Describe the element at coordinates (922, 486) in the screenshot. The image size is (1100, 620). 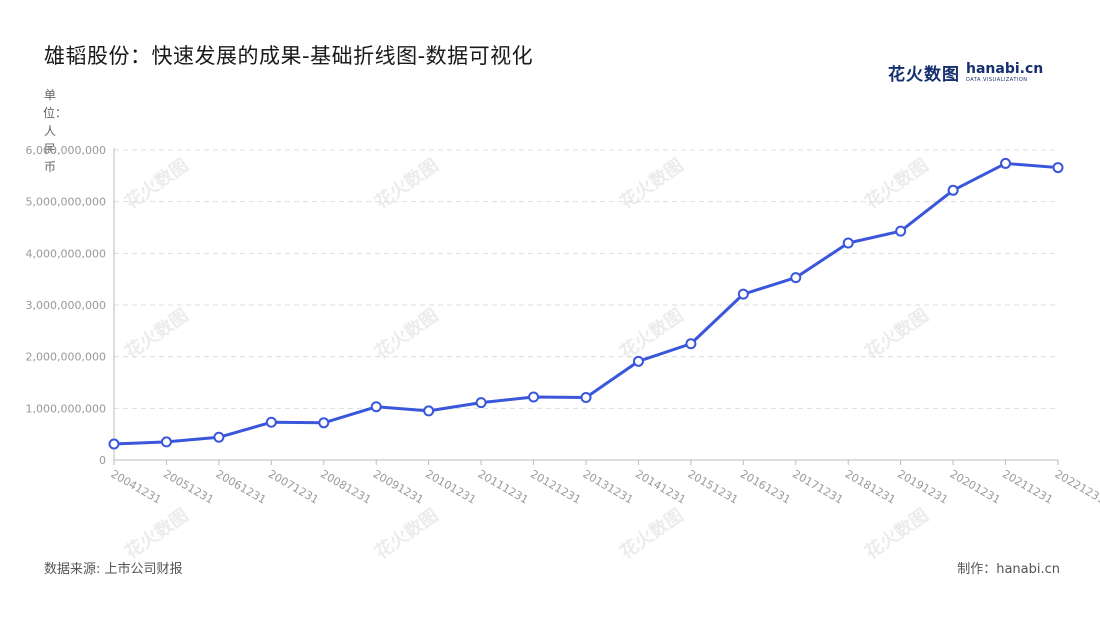
I see `x-tick-label: 20191231` at that location.